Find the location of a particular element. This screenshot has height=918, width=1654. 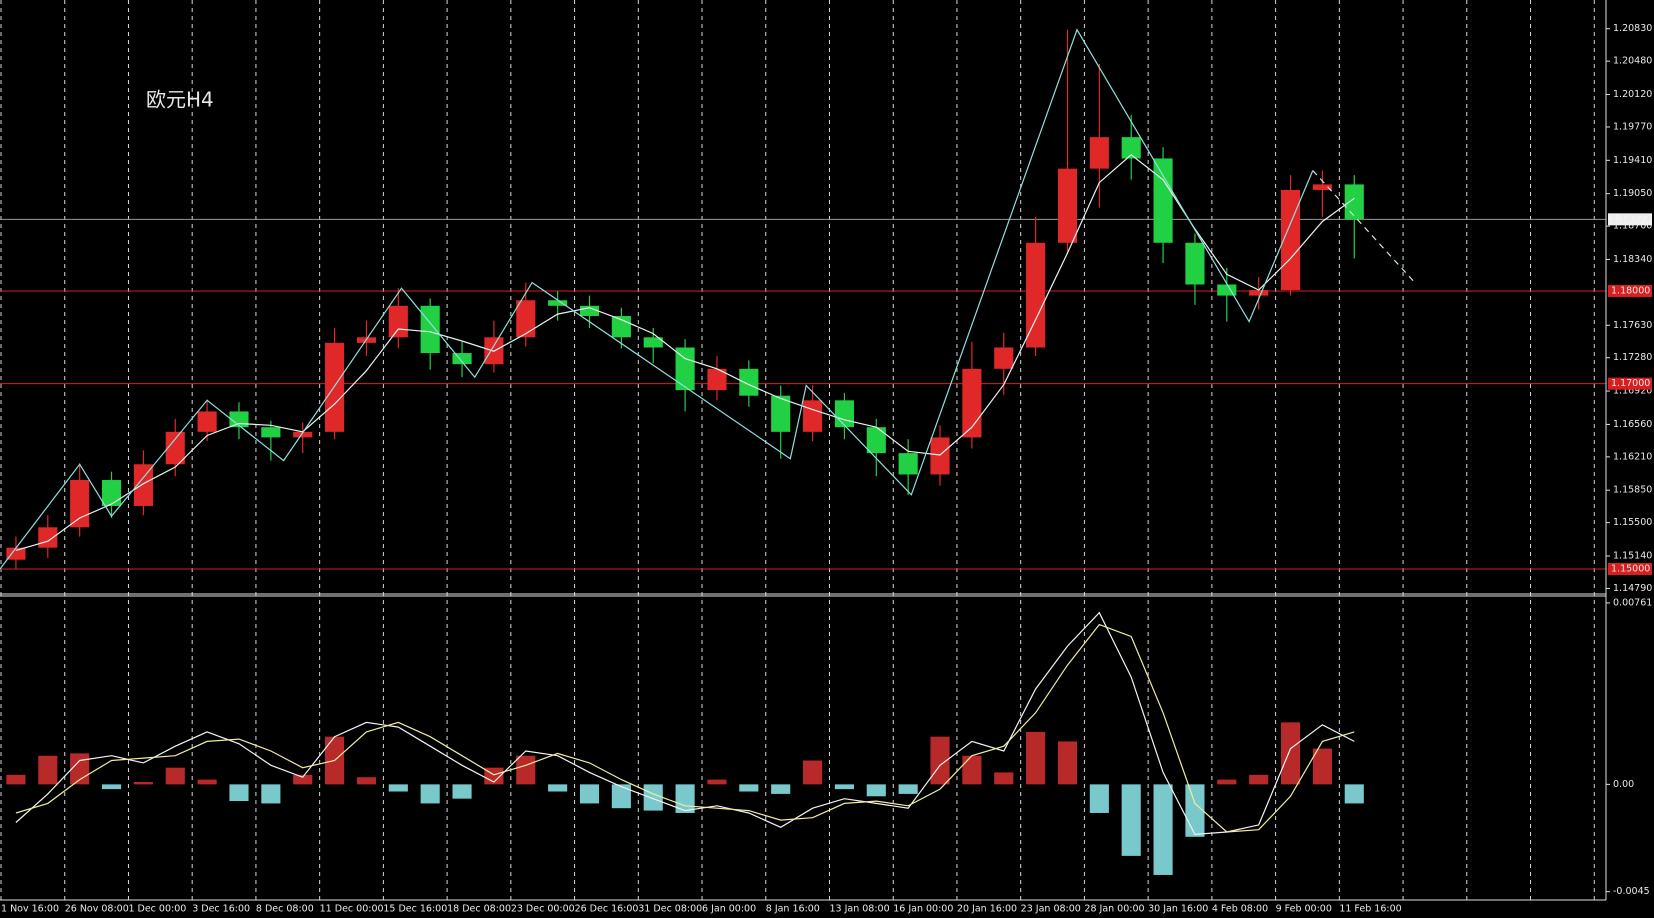

x-tick-label: 28 Jan 00:00 is located at coordinates (1114, 909).